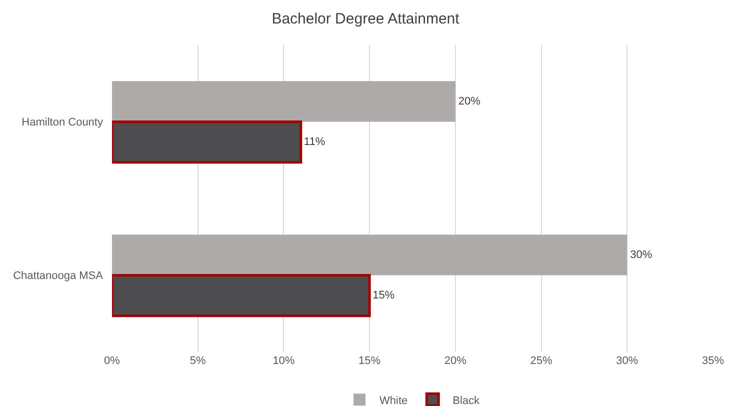 The height and width of the screenshot is (406, 731). Describe the element at coordinates (383, 296) in the screenshot. I see `data-label: 15%` at that location.